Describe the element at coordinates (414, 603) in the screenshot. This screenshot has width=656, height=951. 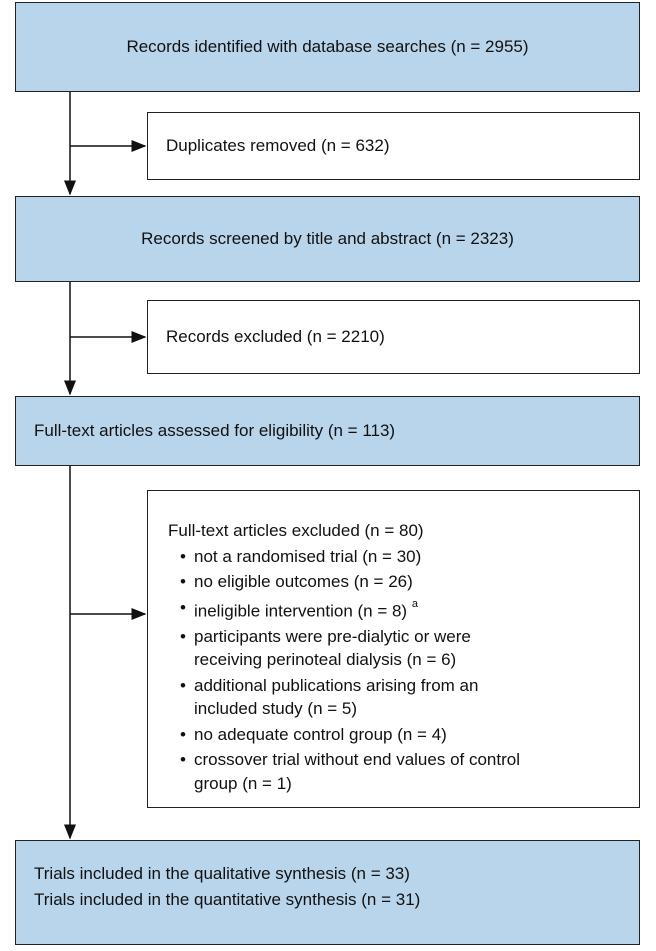
I see `footnote-marker: a` at that location.